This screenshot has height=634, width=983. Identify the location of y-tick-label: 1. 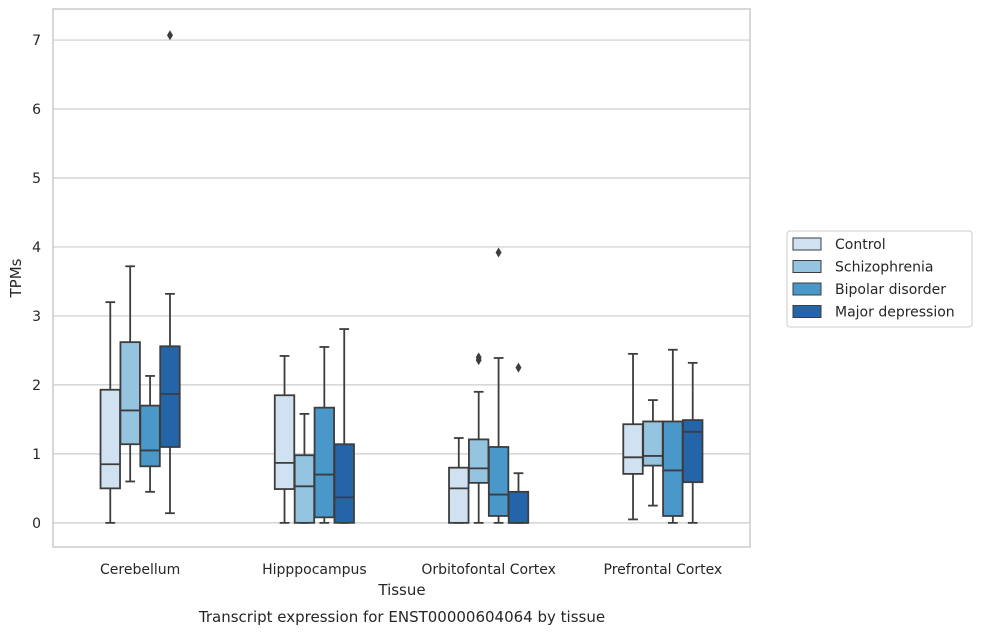
(36, 455).